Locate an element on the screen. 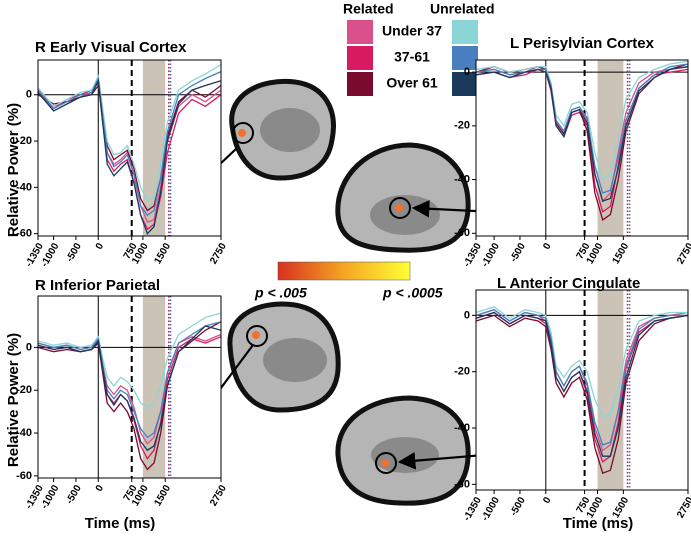 The width and height of the screenshot is (691, 537). colorbar-low: p < .005 is located at coordinates (280, 293).